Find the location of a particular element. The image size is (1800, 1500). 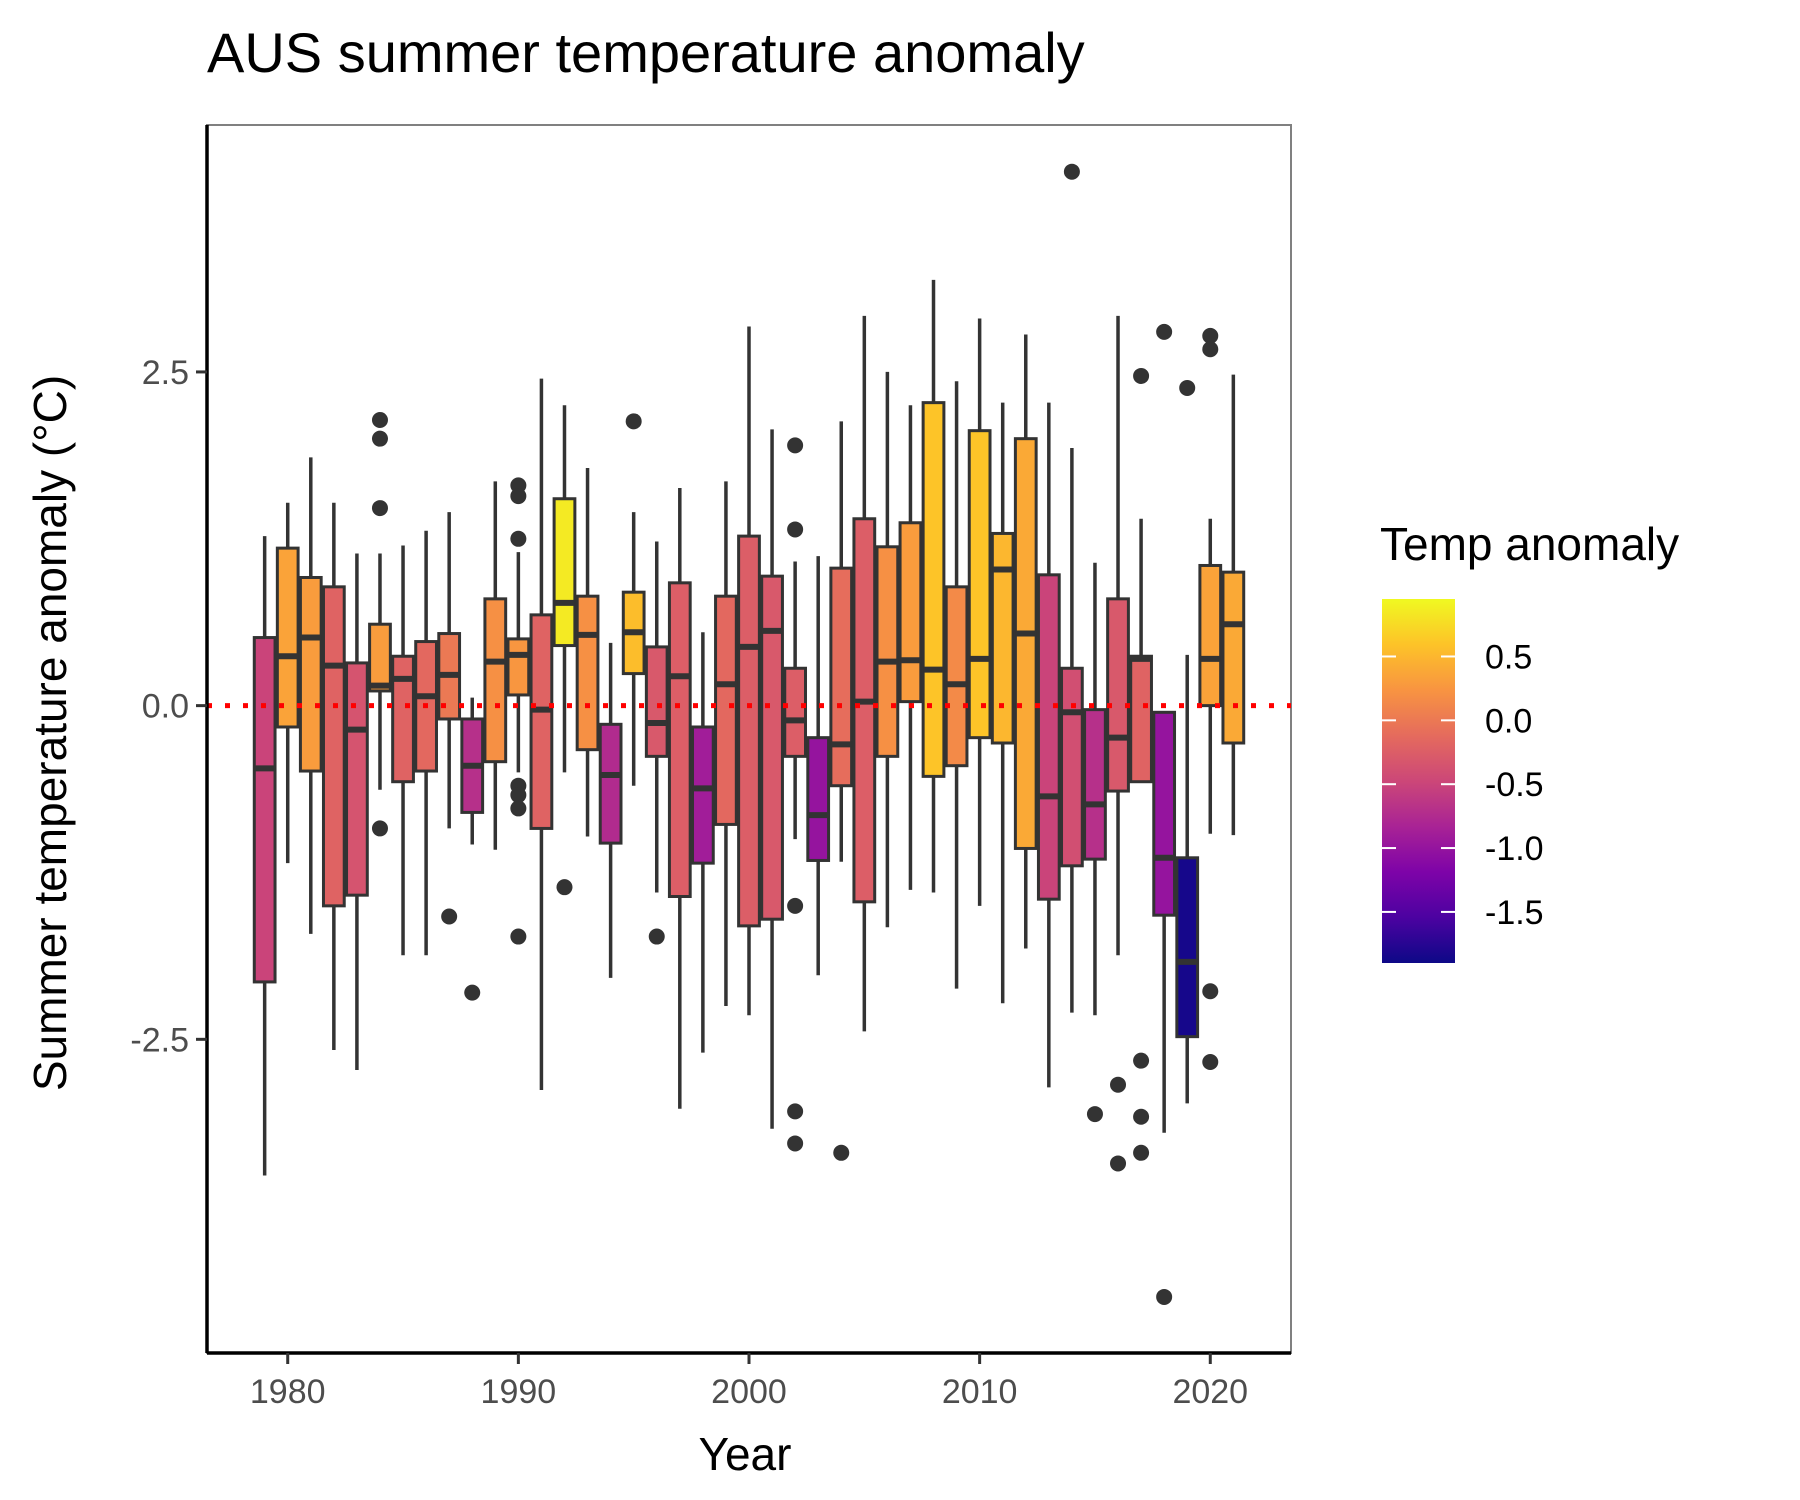

box-2019 is located at coordinates (1187, 741).